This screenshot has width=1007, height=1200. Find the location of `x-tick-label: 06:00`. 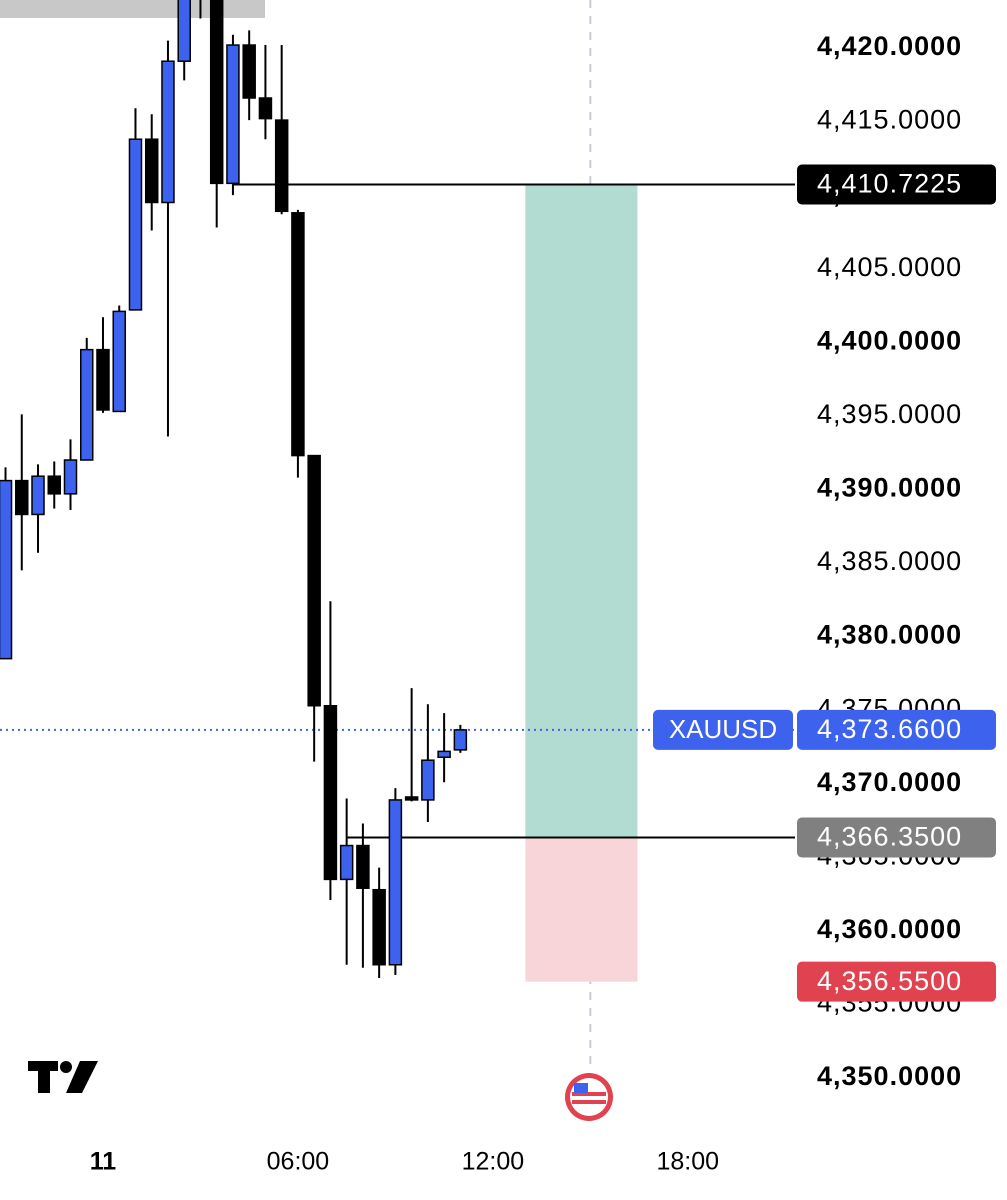

x-tick-label: 06:00 is located at coordinates (298, 1162).